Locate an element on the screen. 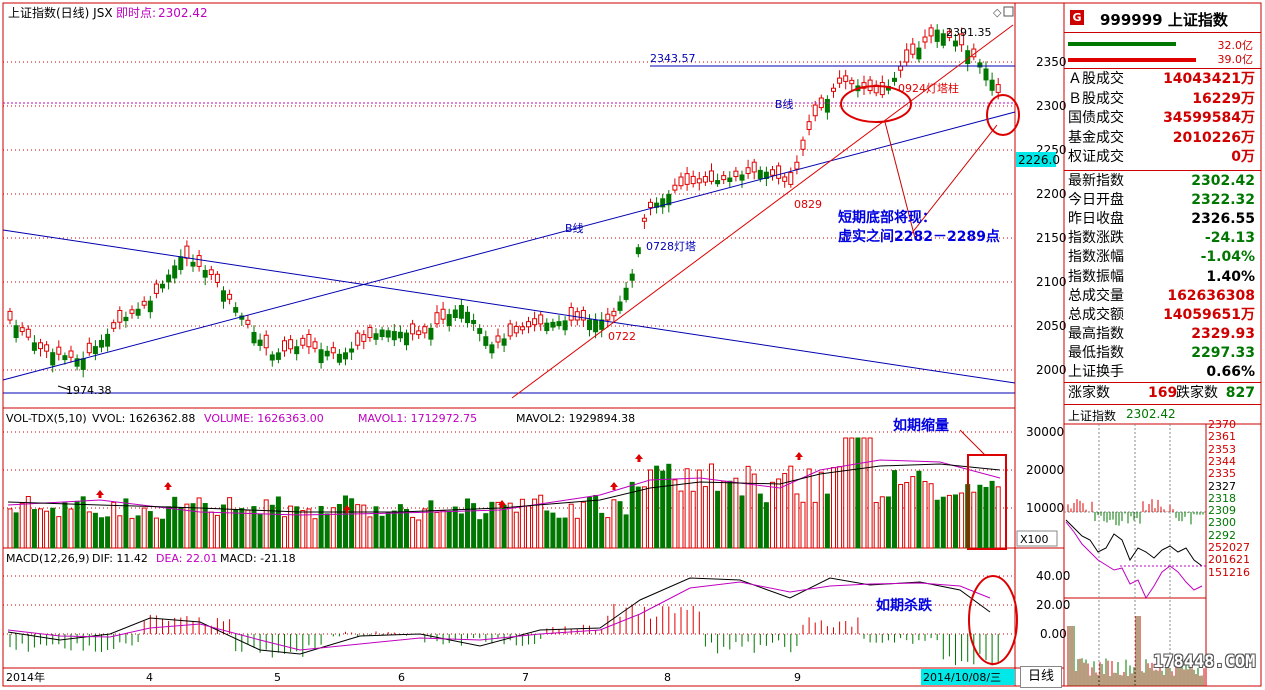  macd-dea: DEA: 22.01 is located at coordinates (186, 558).